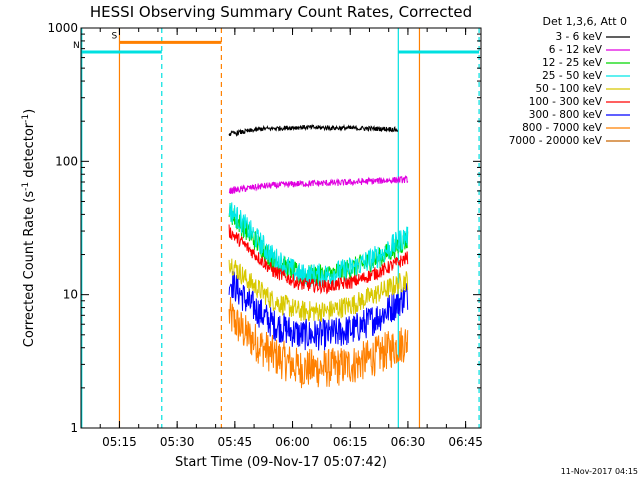 The height and width of the screenshot is (480, 640). What do you see at coordinates (66, 161) in the screenshot?
I see `y-tick-label: 100` at bounding box center [66, 161].